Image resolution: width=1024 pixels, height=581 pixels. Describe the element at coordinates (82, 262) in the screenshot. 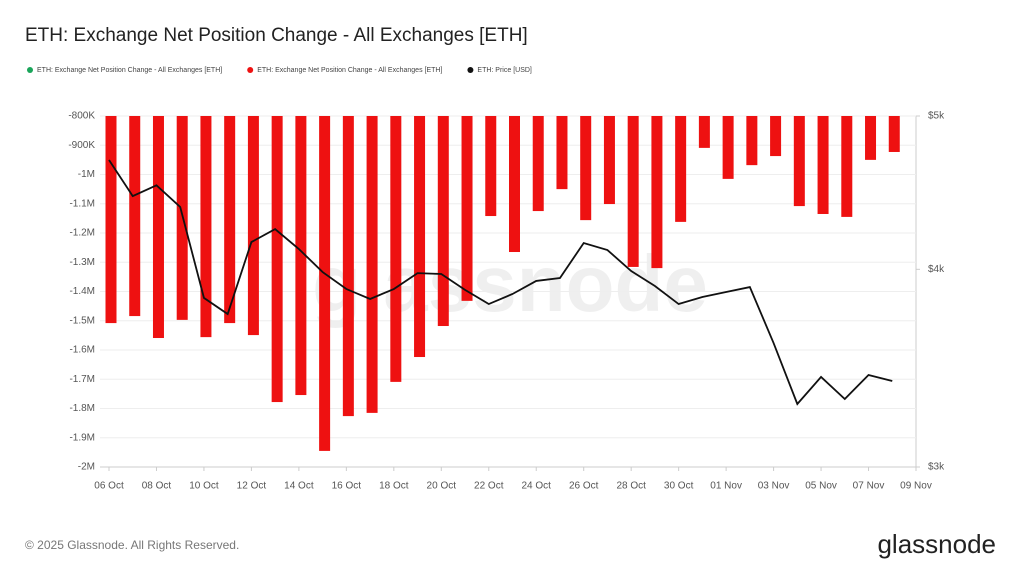

I see `y-tick-label: -1.3M` at that location.